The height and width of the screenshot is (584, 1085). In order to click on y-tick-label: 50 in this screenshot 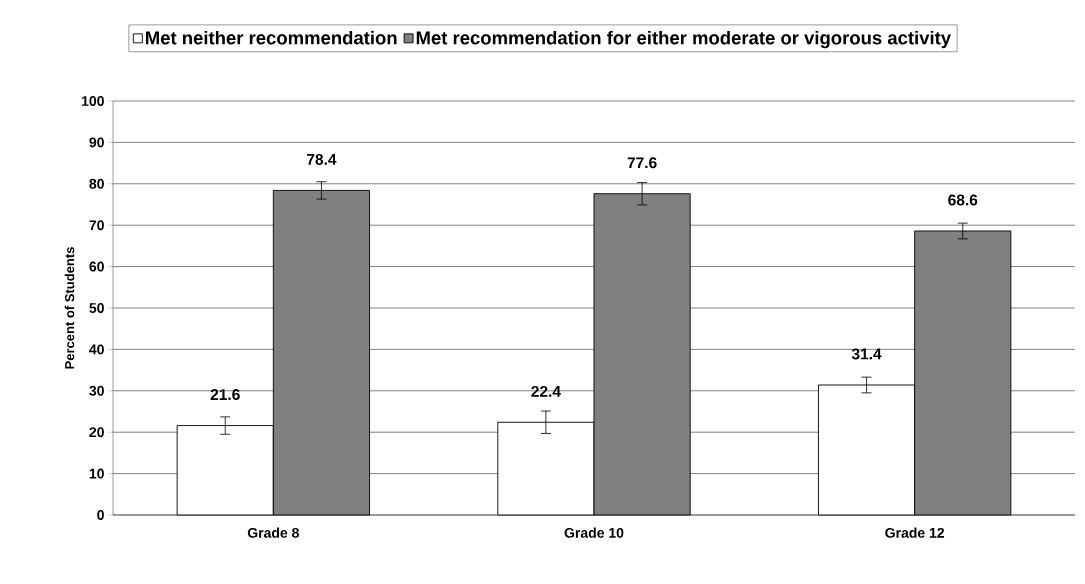, I will do `click(96, 308)`.